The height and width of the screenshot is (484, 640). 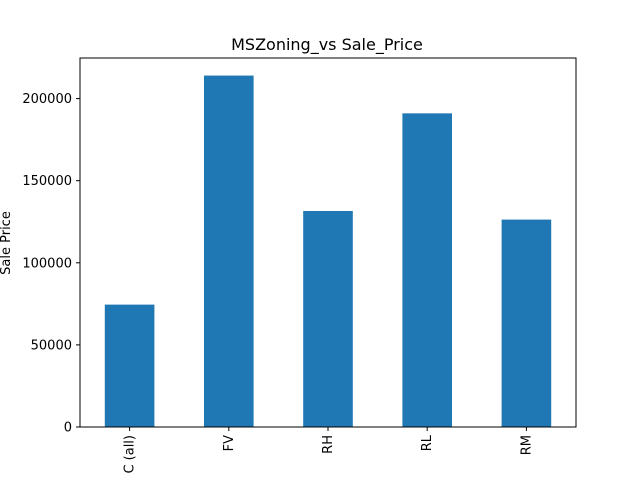 What do you see at coordinates (427, 442) in the screenshot?
I see `x-tick-label: RL` at bounding box center [427, 442].